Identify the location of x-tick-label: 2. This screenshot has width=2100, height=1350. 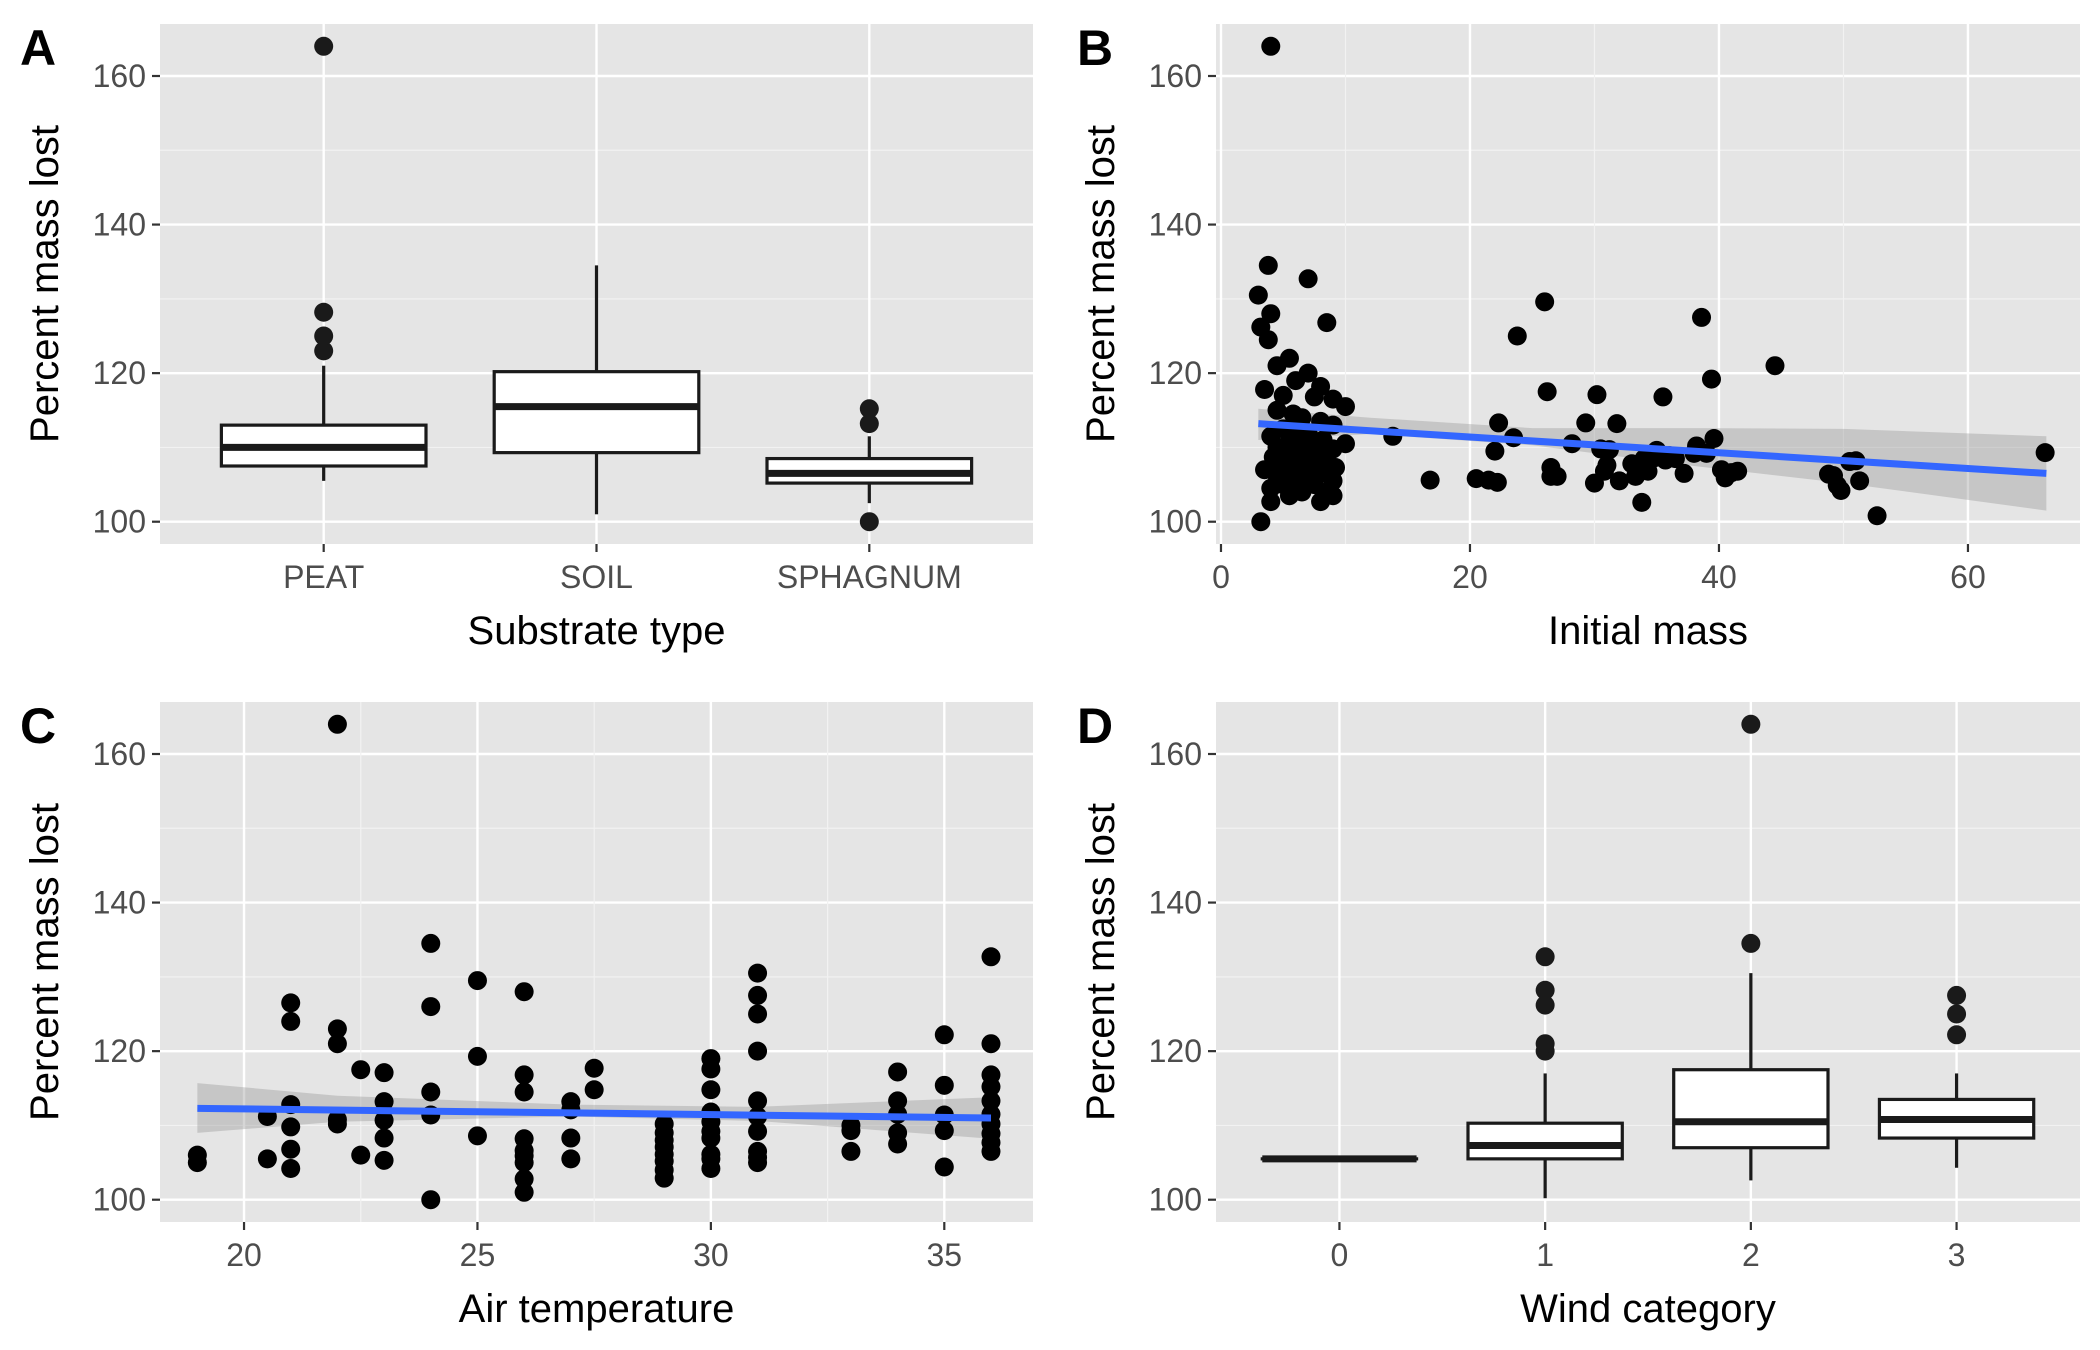
(1751, 1255).